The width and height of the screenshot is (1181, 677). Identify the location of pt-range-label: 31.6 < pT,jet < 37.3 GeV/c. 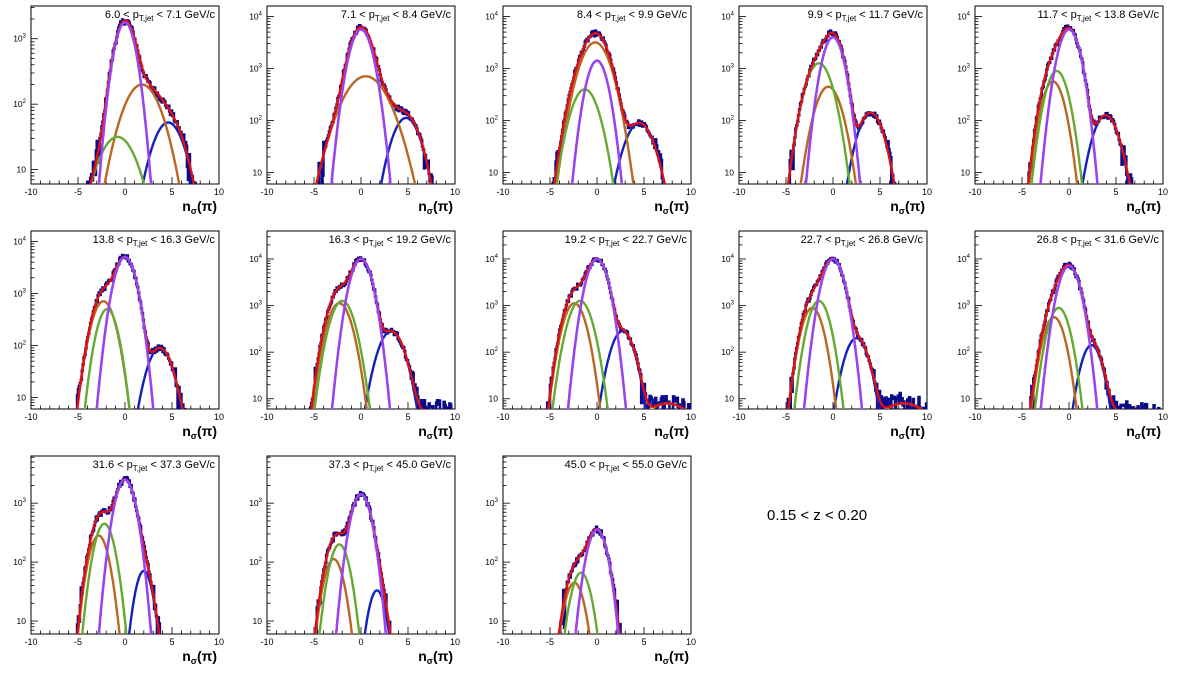
(153, 466).